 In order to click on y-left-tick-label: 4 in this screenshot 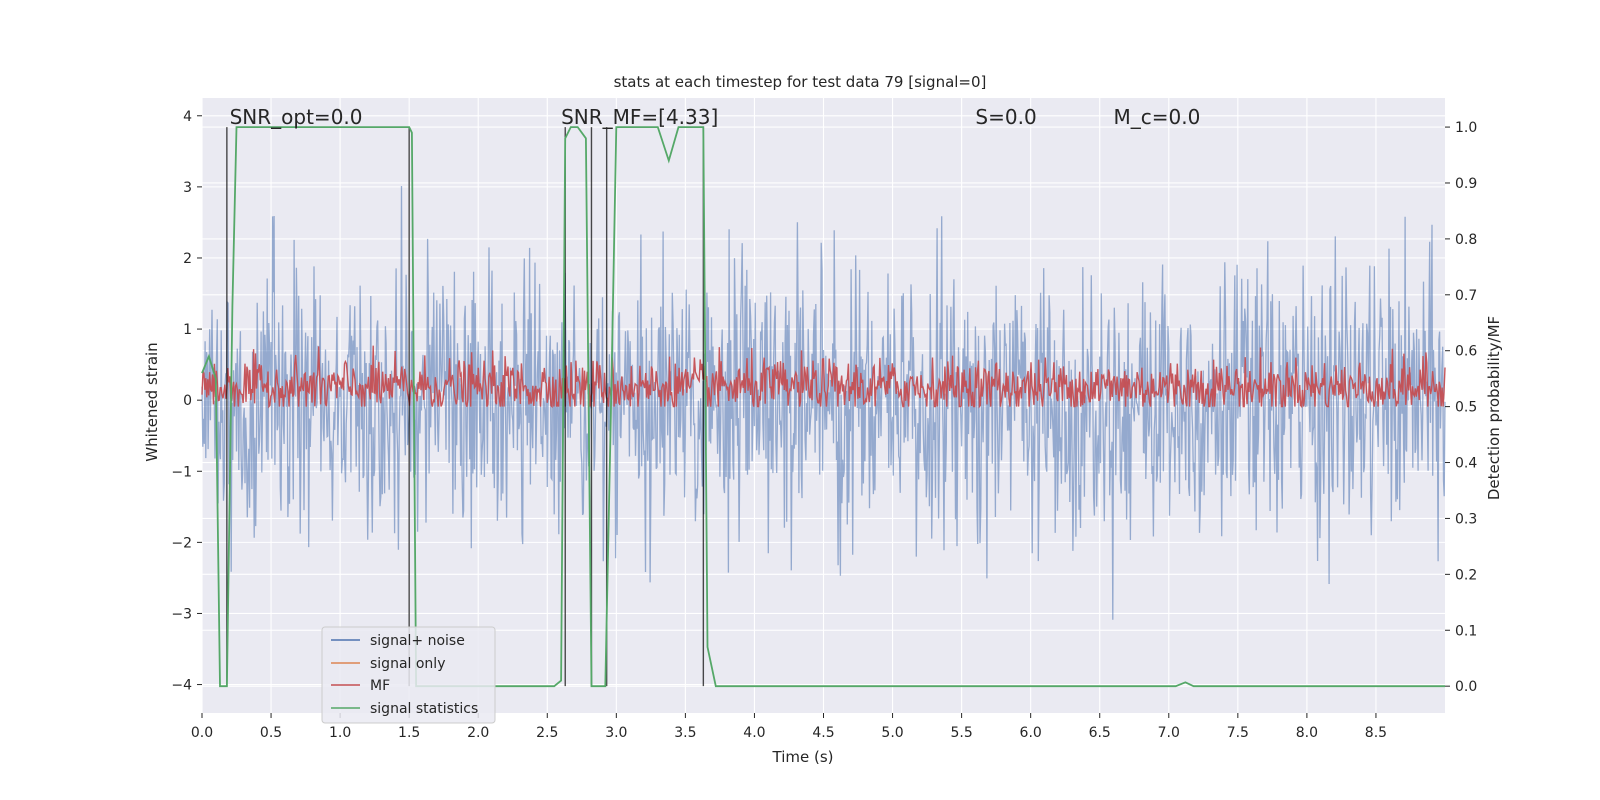, I will do `click(187, 117)`.